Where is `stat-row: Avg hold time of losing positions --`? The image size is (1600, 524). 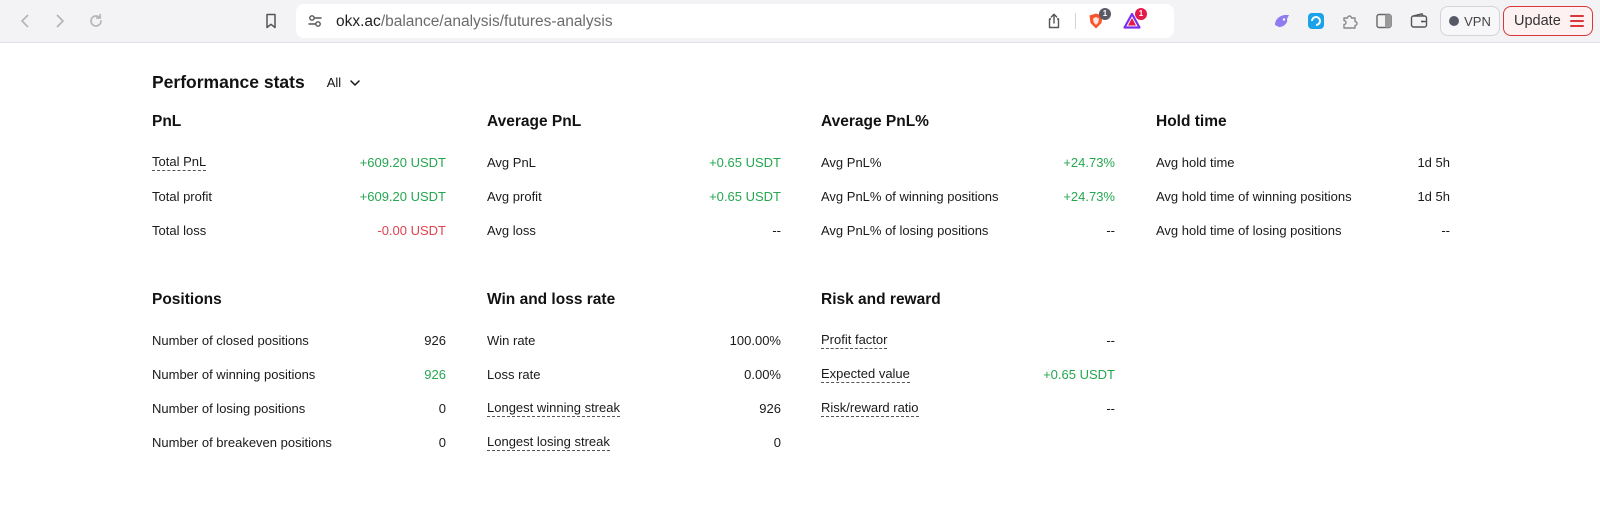
stat-row: Avg hold time of losing positions -- is located at coordinates (1303, 230).